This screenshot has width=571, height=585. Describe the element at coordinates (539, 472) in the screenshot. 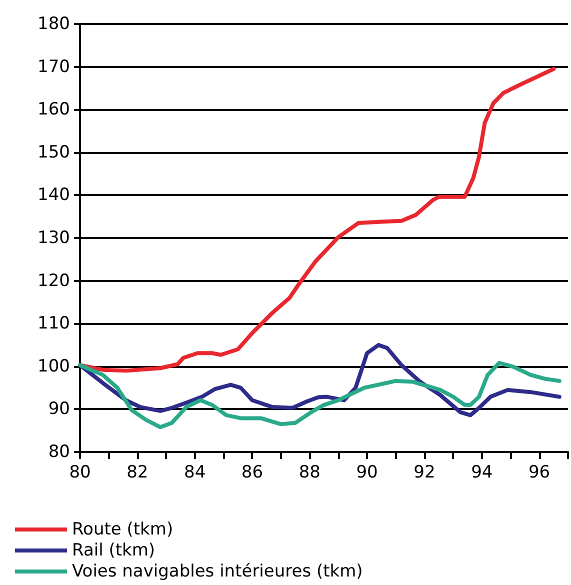

I see `x-tick-label: 96` at that location.